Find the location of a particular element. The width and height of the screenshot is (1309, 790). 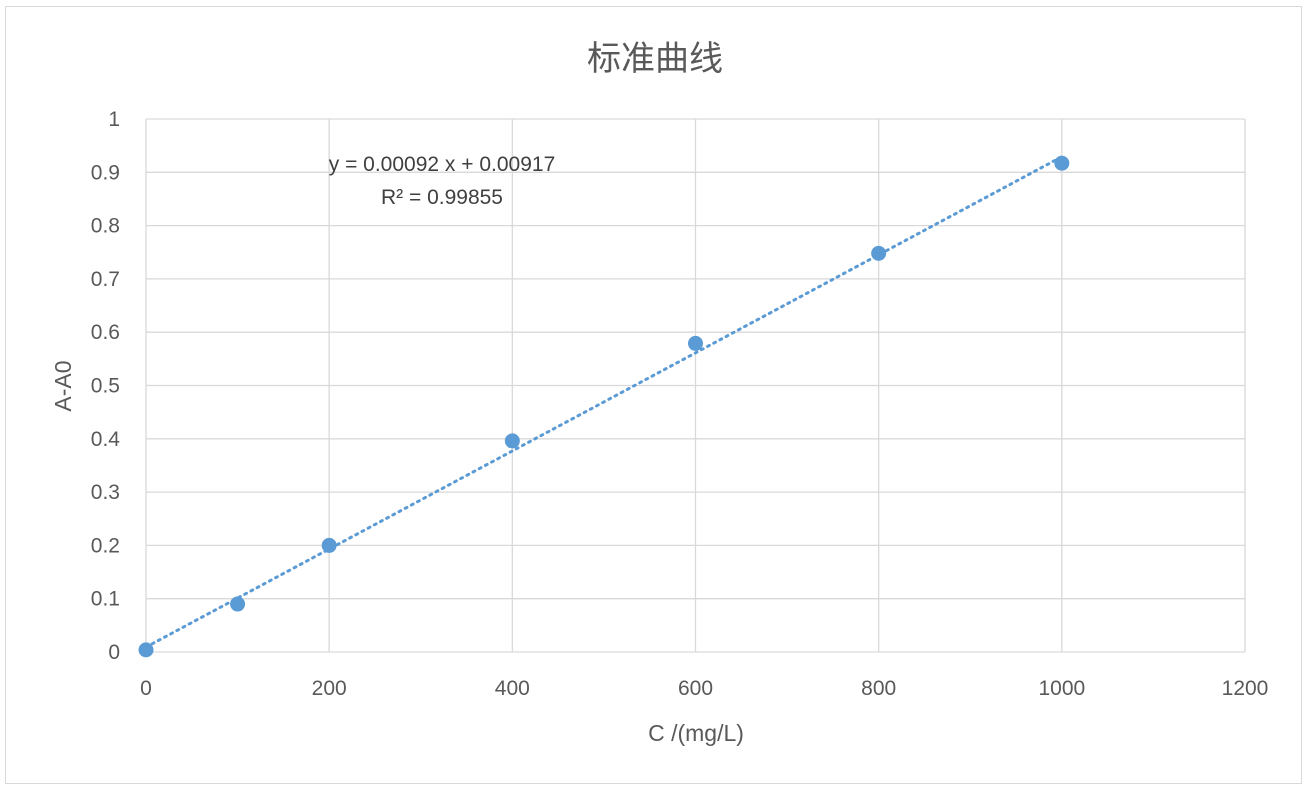

x-tick-label: 600 is located at coordinates (695, 688).